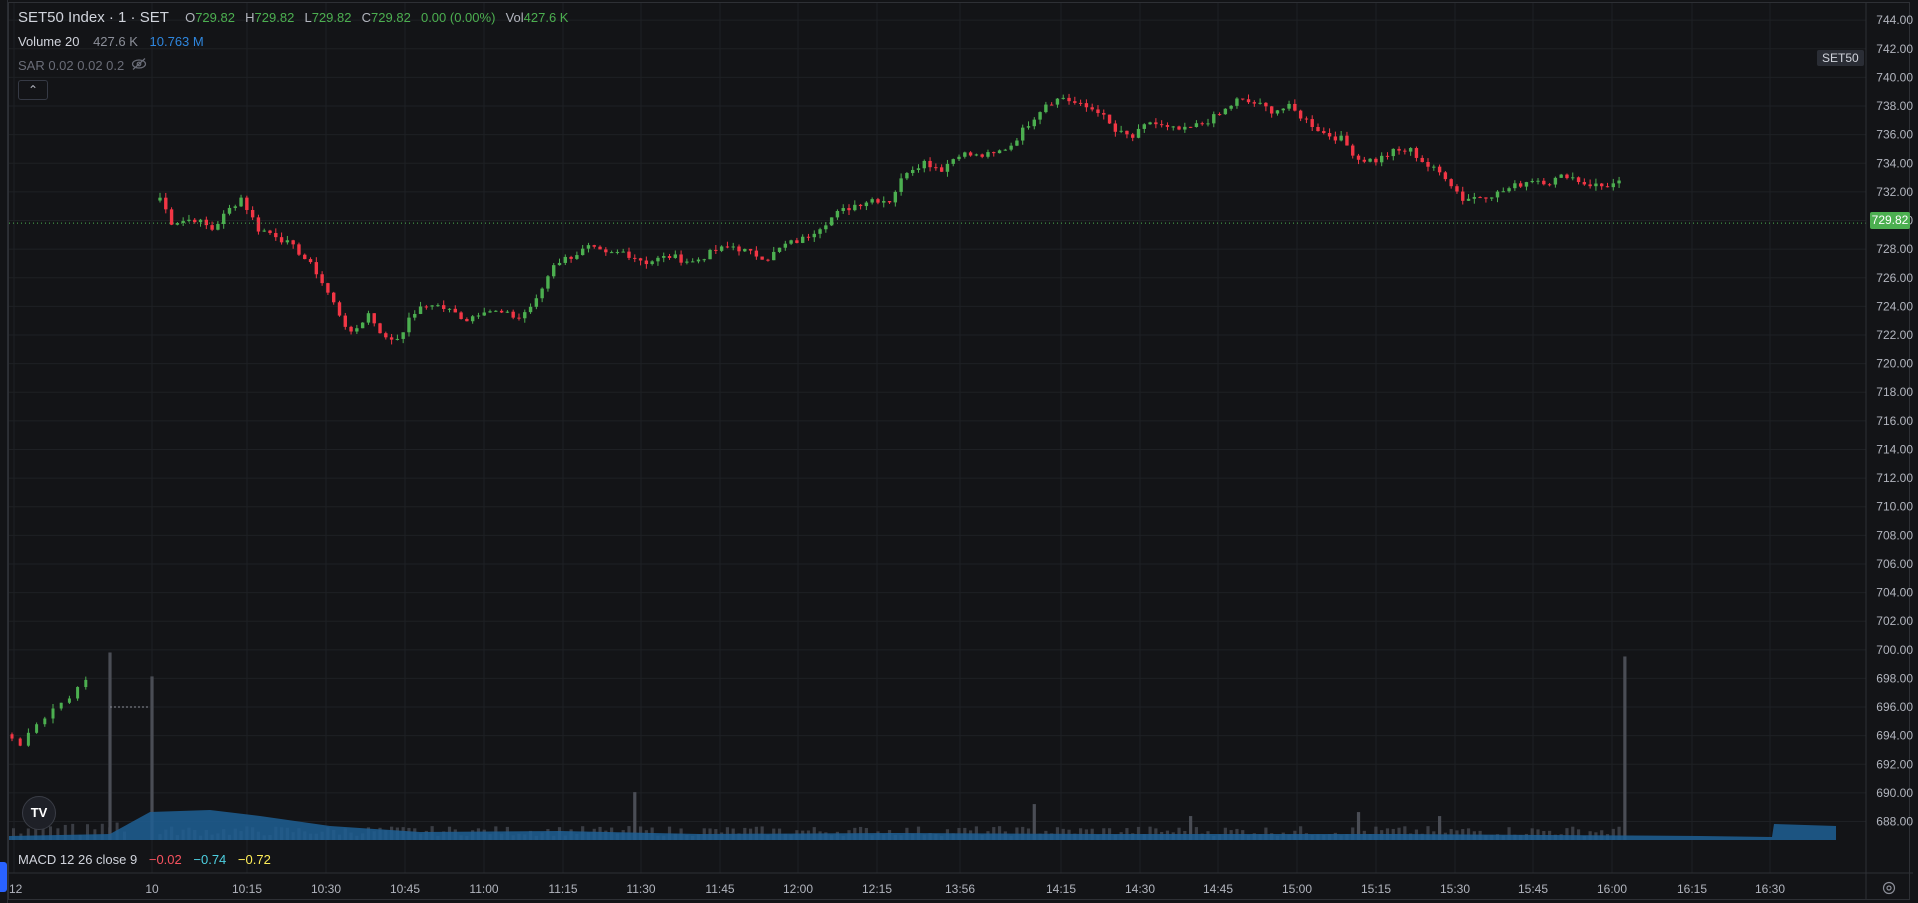  What do you see at coordinates (254, 859) in the screenshot?
I see `macd-signal-value: −0.72` at bounding box center [254, 859].